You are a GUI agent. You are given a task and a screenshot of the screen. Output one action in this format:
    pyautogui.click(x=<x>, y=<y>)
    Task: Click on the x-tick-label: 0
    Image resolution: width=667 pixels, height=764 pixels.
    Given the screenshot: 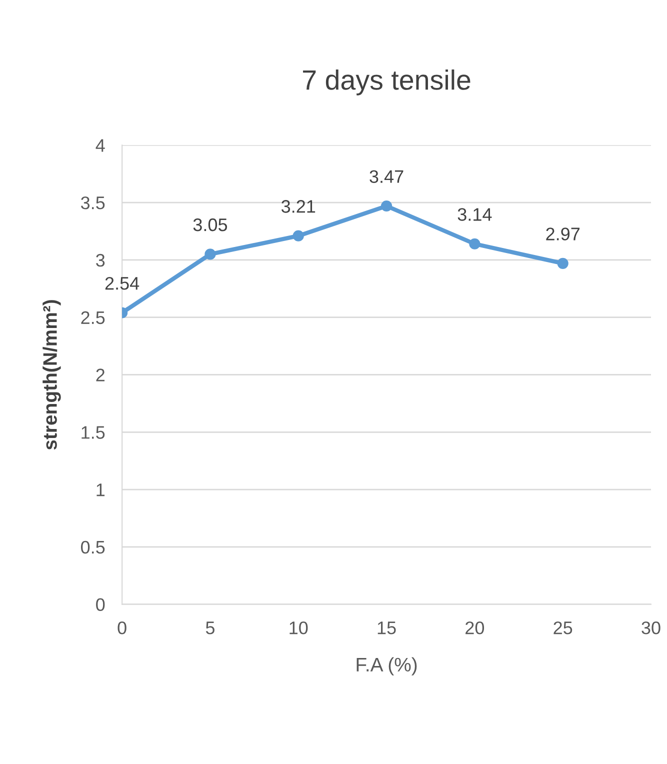 What is the action you would take?
    pyautogui.click(x=122, y=627)
    